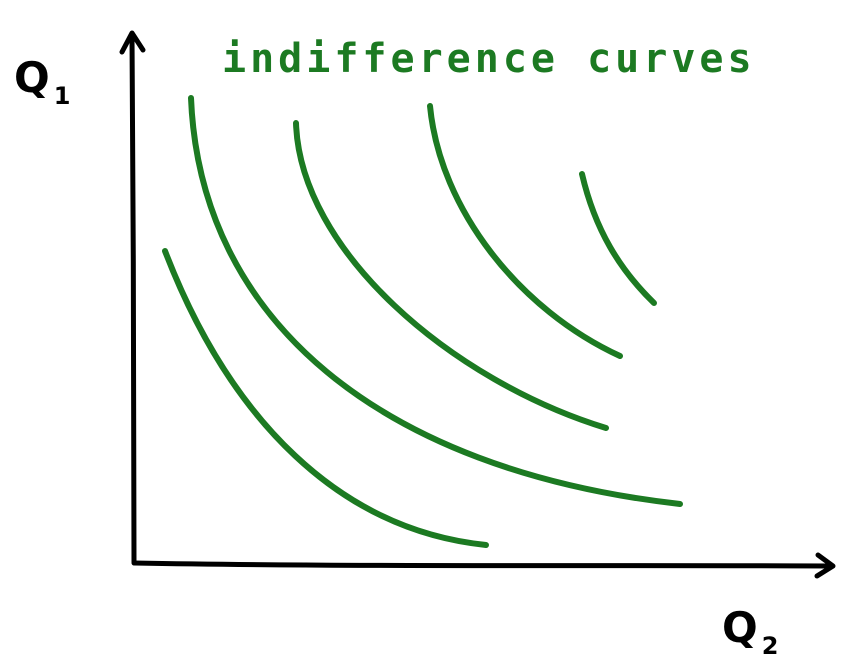 This screenshot has width=847, height=671. What do you see at coordinates (770, 646) in the screenshot?
I see `x-axis-label-subscript: 2` at bounding box center [770, 646].